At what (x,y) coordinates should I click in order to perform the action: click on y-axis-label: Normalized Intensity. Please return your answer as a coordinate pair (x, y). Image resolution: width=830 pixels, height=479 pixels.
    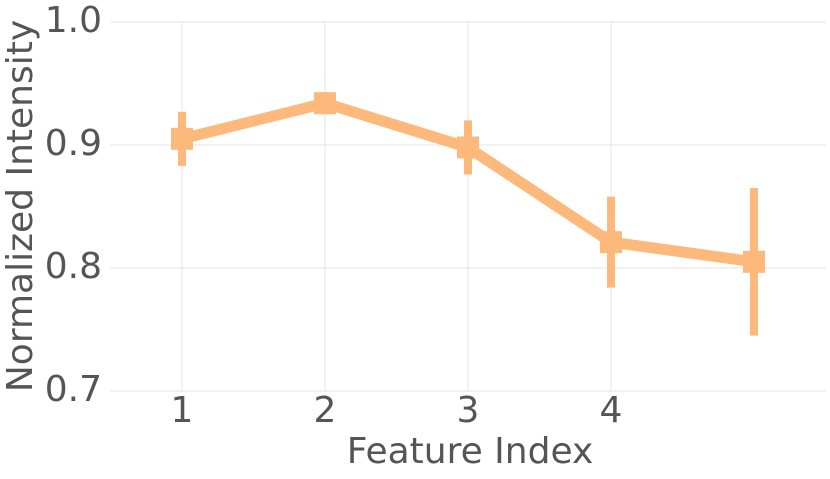
    Looking at the image, I should click on (20, 206).